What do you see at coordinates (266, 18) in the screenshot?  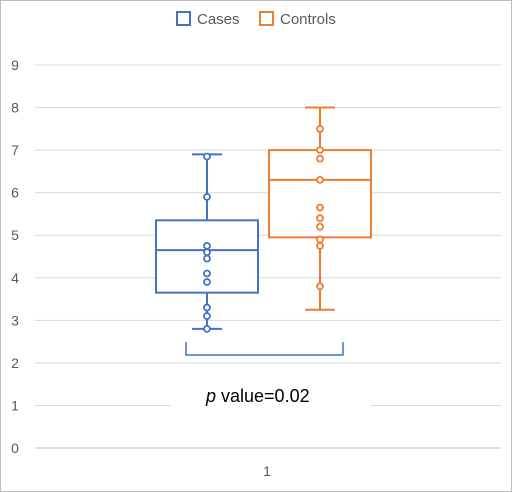 I see `legend-swatch-controls` at bounding box center [266, 18].